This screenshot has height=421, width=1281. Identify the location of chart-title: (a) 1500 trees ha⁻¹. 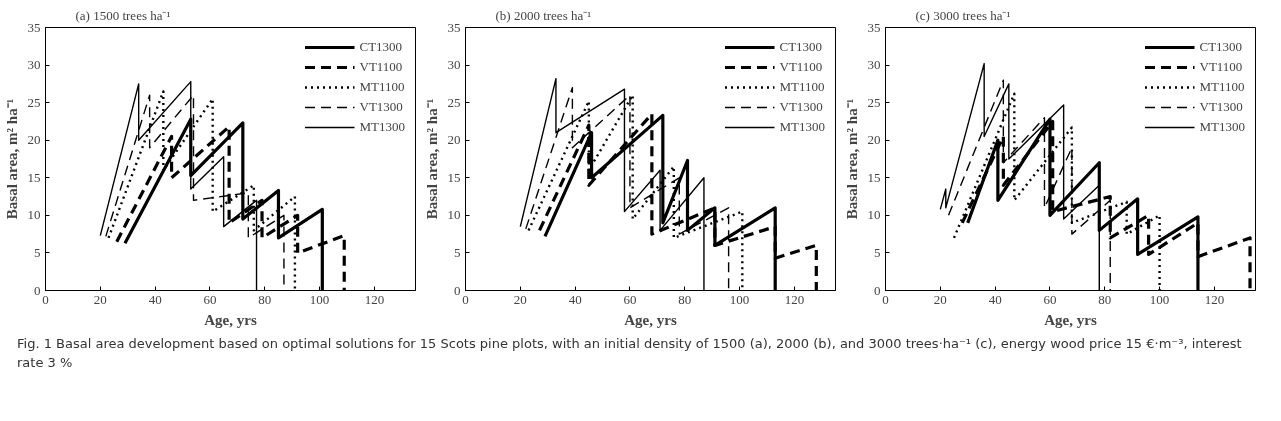
(123, 15).